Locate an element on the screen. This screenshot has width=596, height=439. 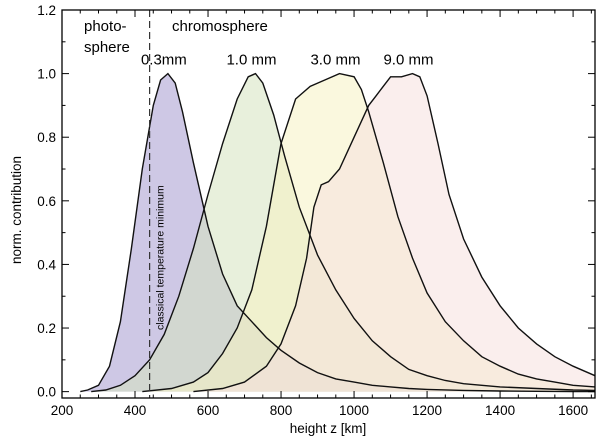
x-tick-label: 1400 is located at coordinates (500, 410).